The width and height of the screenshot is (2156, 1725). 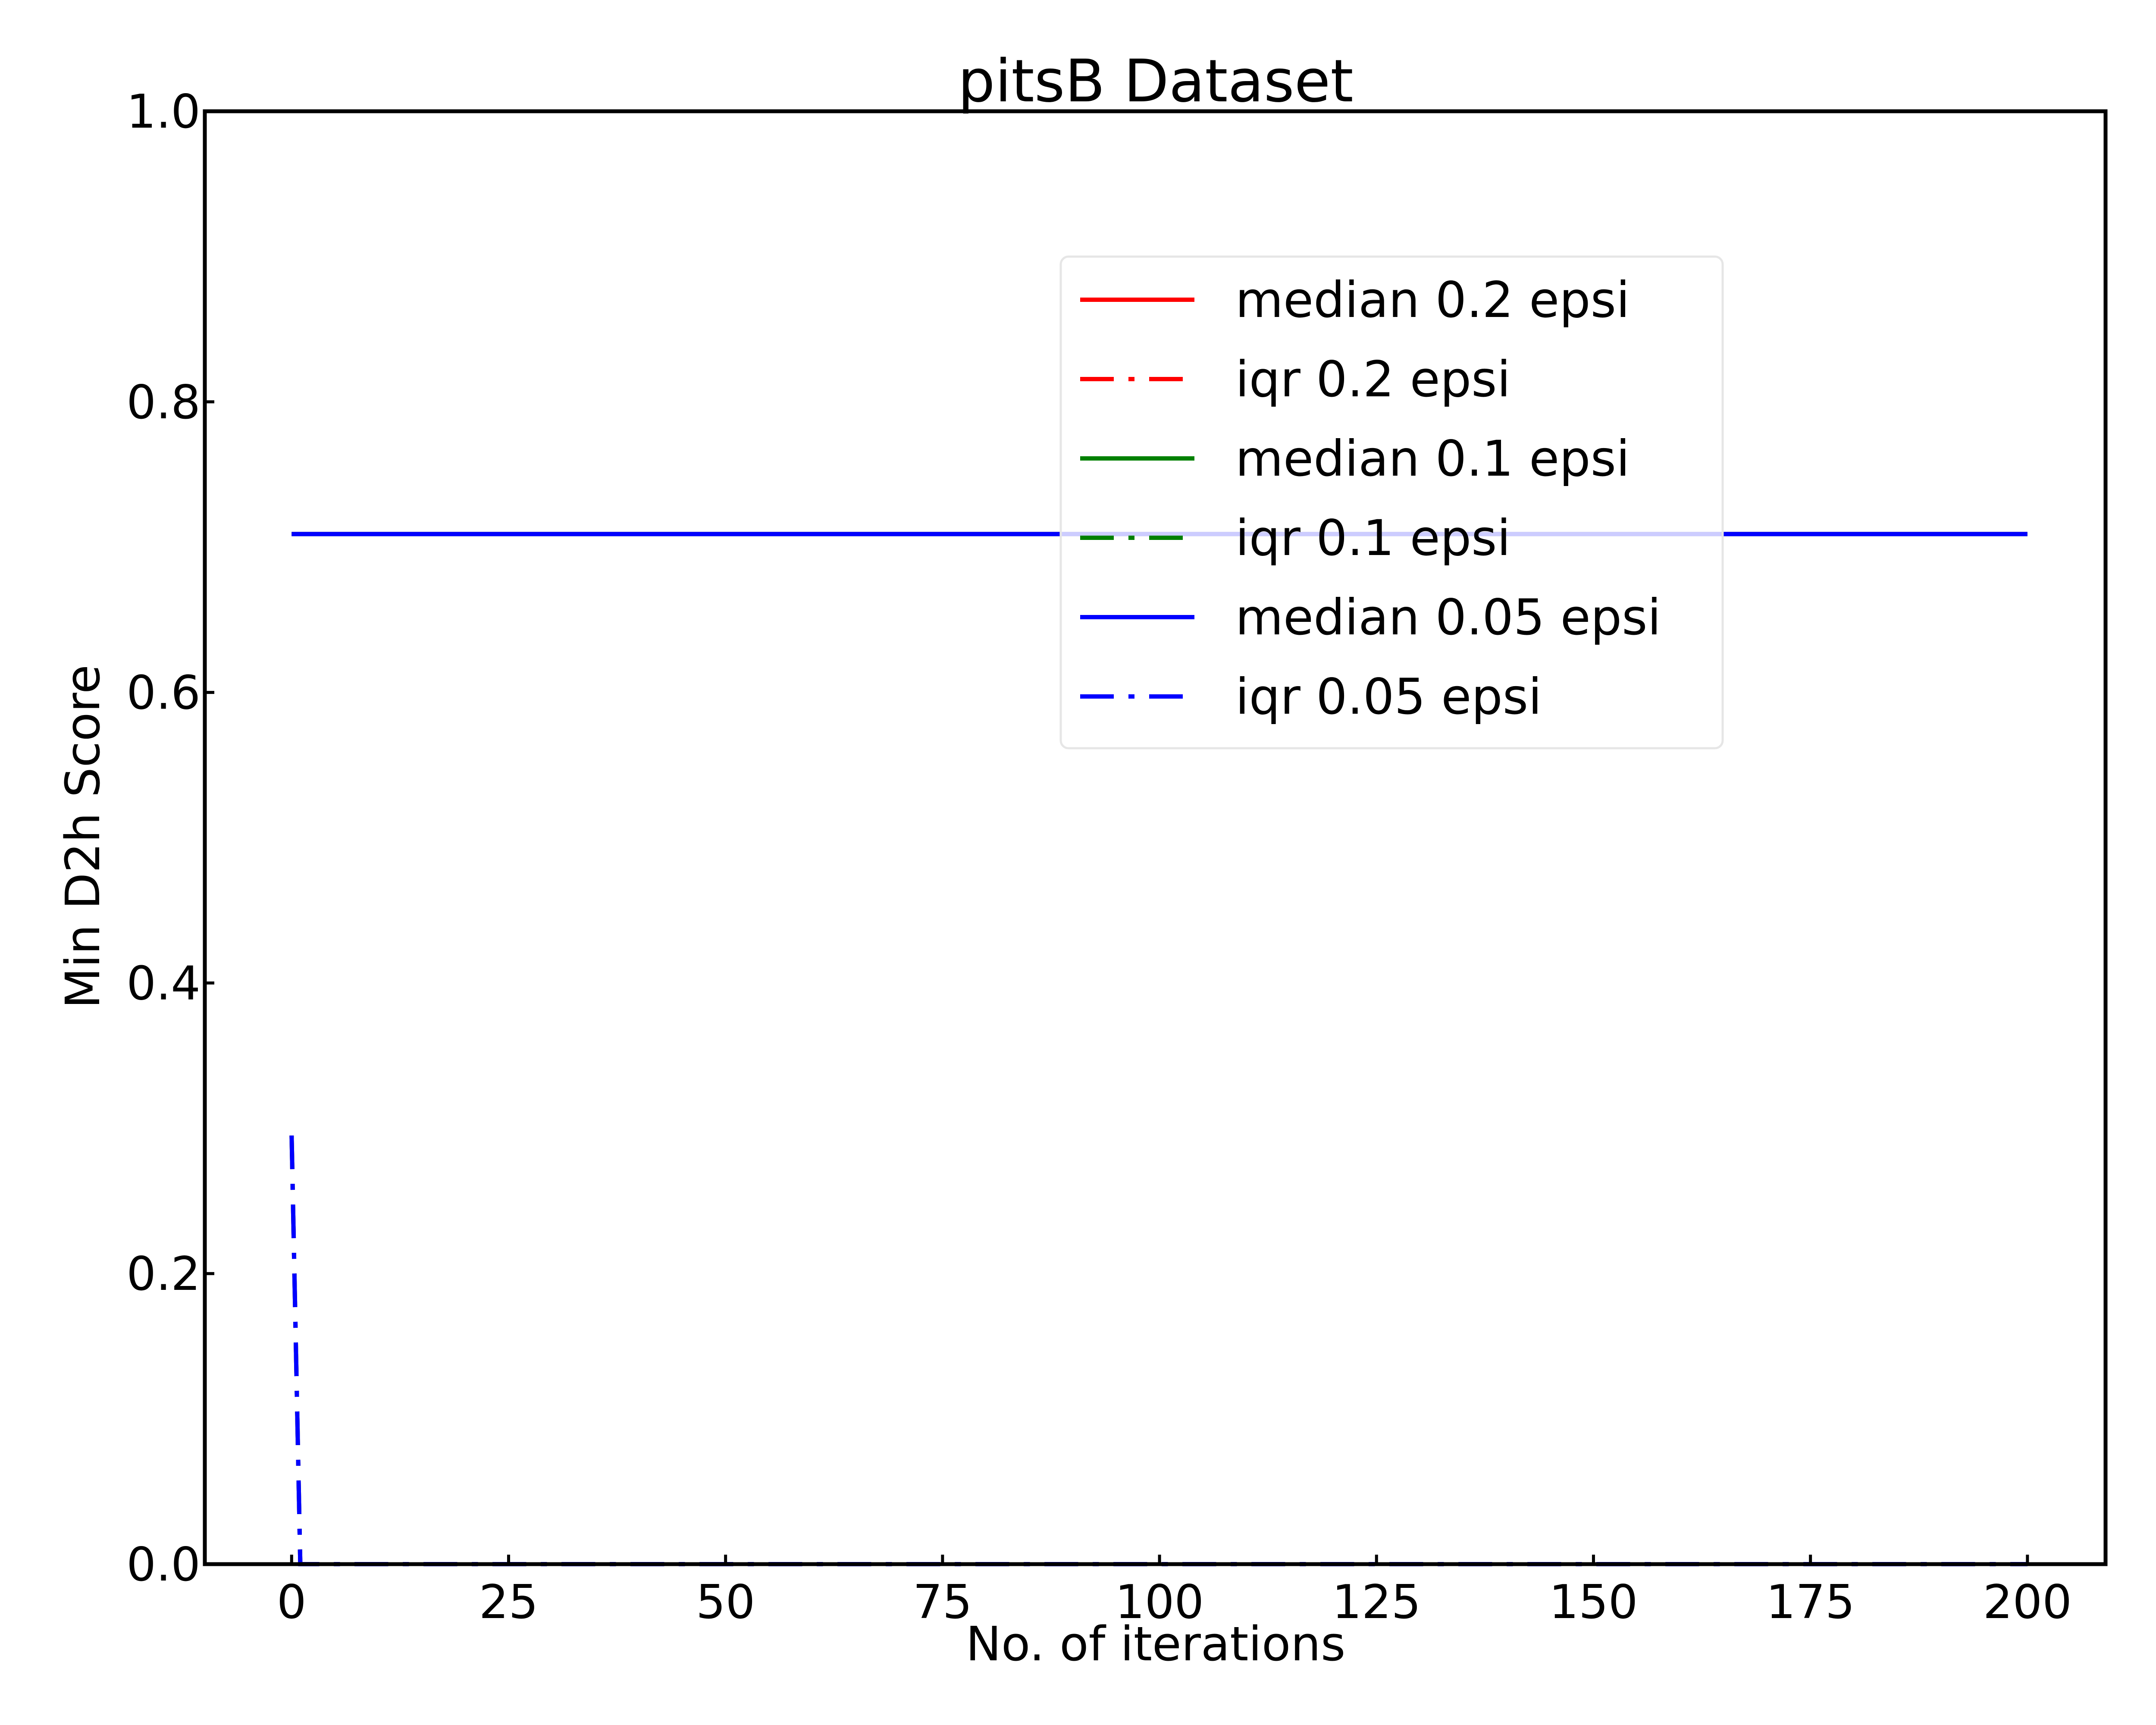 What do you see at coordinates (1372, 379) in the screenshot?
I see `legend-label: iqr 0.2 epsi` at bounding box center [1372, 379].